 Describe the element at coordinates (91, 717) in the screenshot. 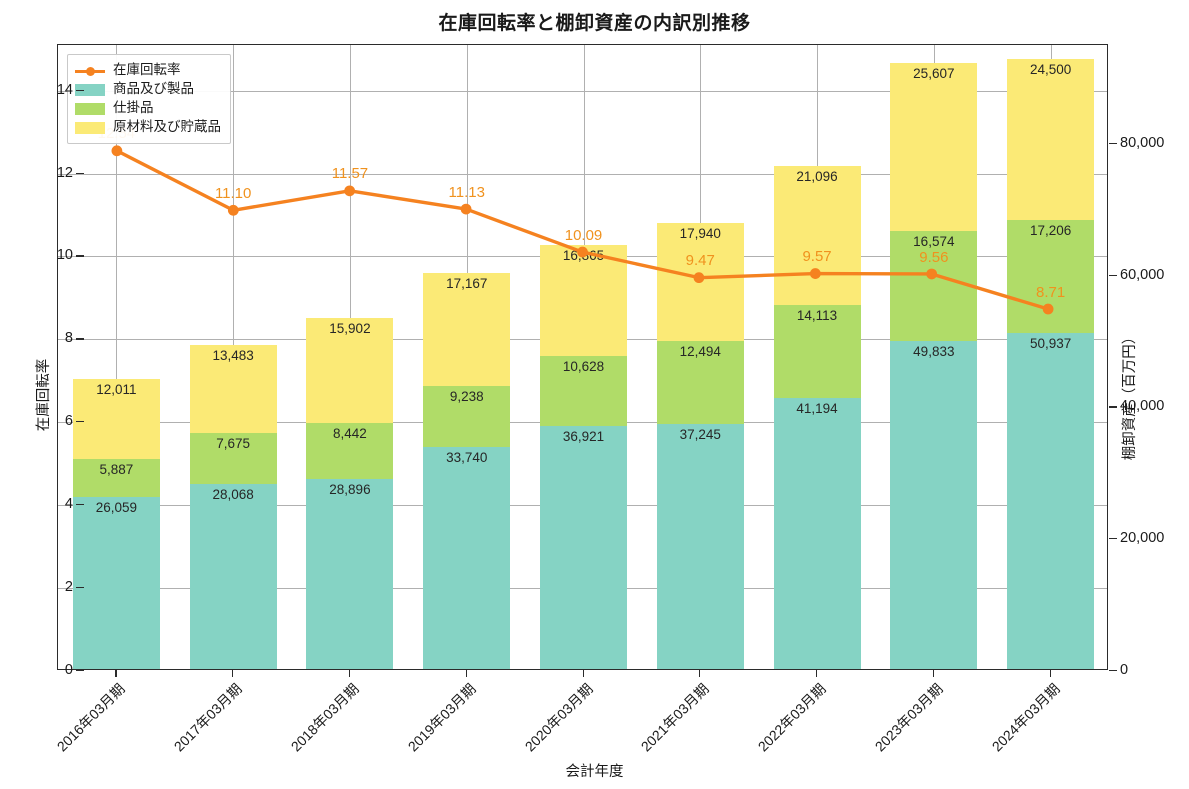

I see `x-tick-label: 2016年03月期` at that location.